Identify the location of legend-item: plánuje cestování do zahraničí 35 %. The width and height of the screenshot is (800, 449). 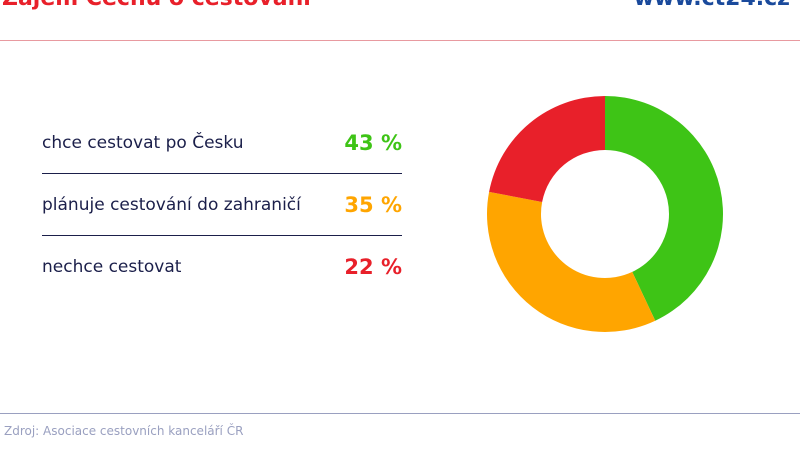
(222, 205).